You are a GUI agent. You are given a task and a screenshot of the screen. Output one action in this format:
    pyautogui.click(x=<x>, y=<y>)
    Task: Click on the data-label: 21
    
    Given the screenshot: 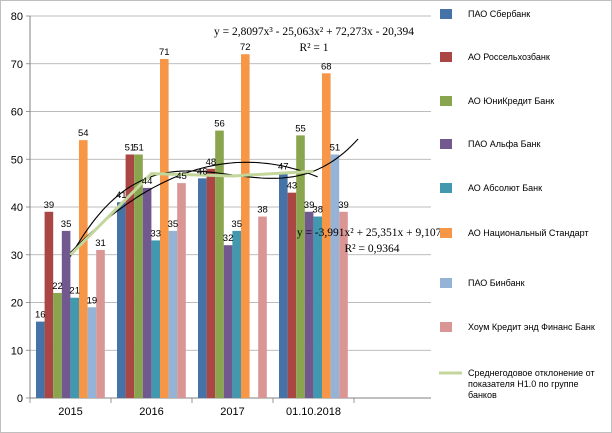 What is the action you would take?
    pyautogui.click(x=74, y=291)
    